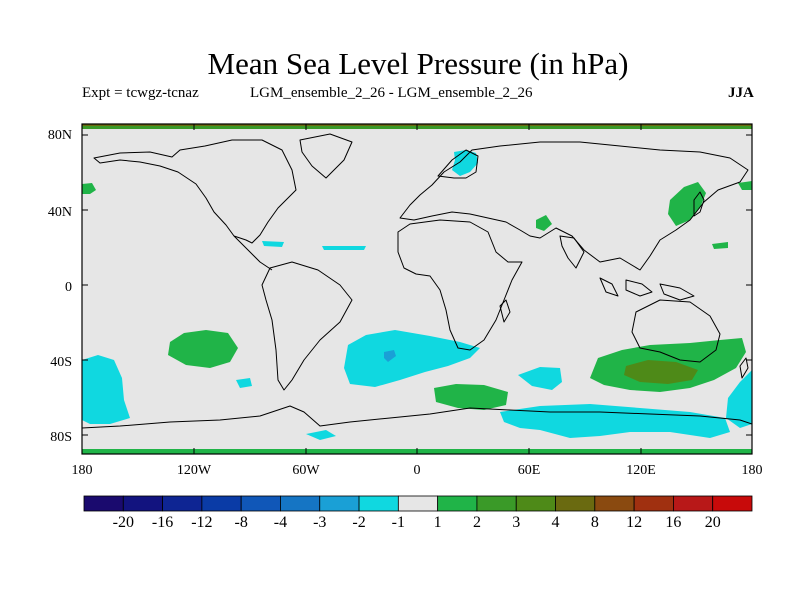 This screenshot has height=600, width=800. I want to click on colorbar-label: 1, so click(438, 522).